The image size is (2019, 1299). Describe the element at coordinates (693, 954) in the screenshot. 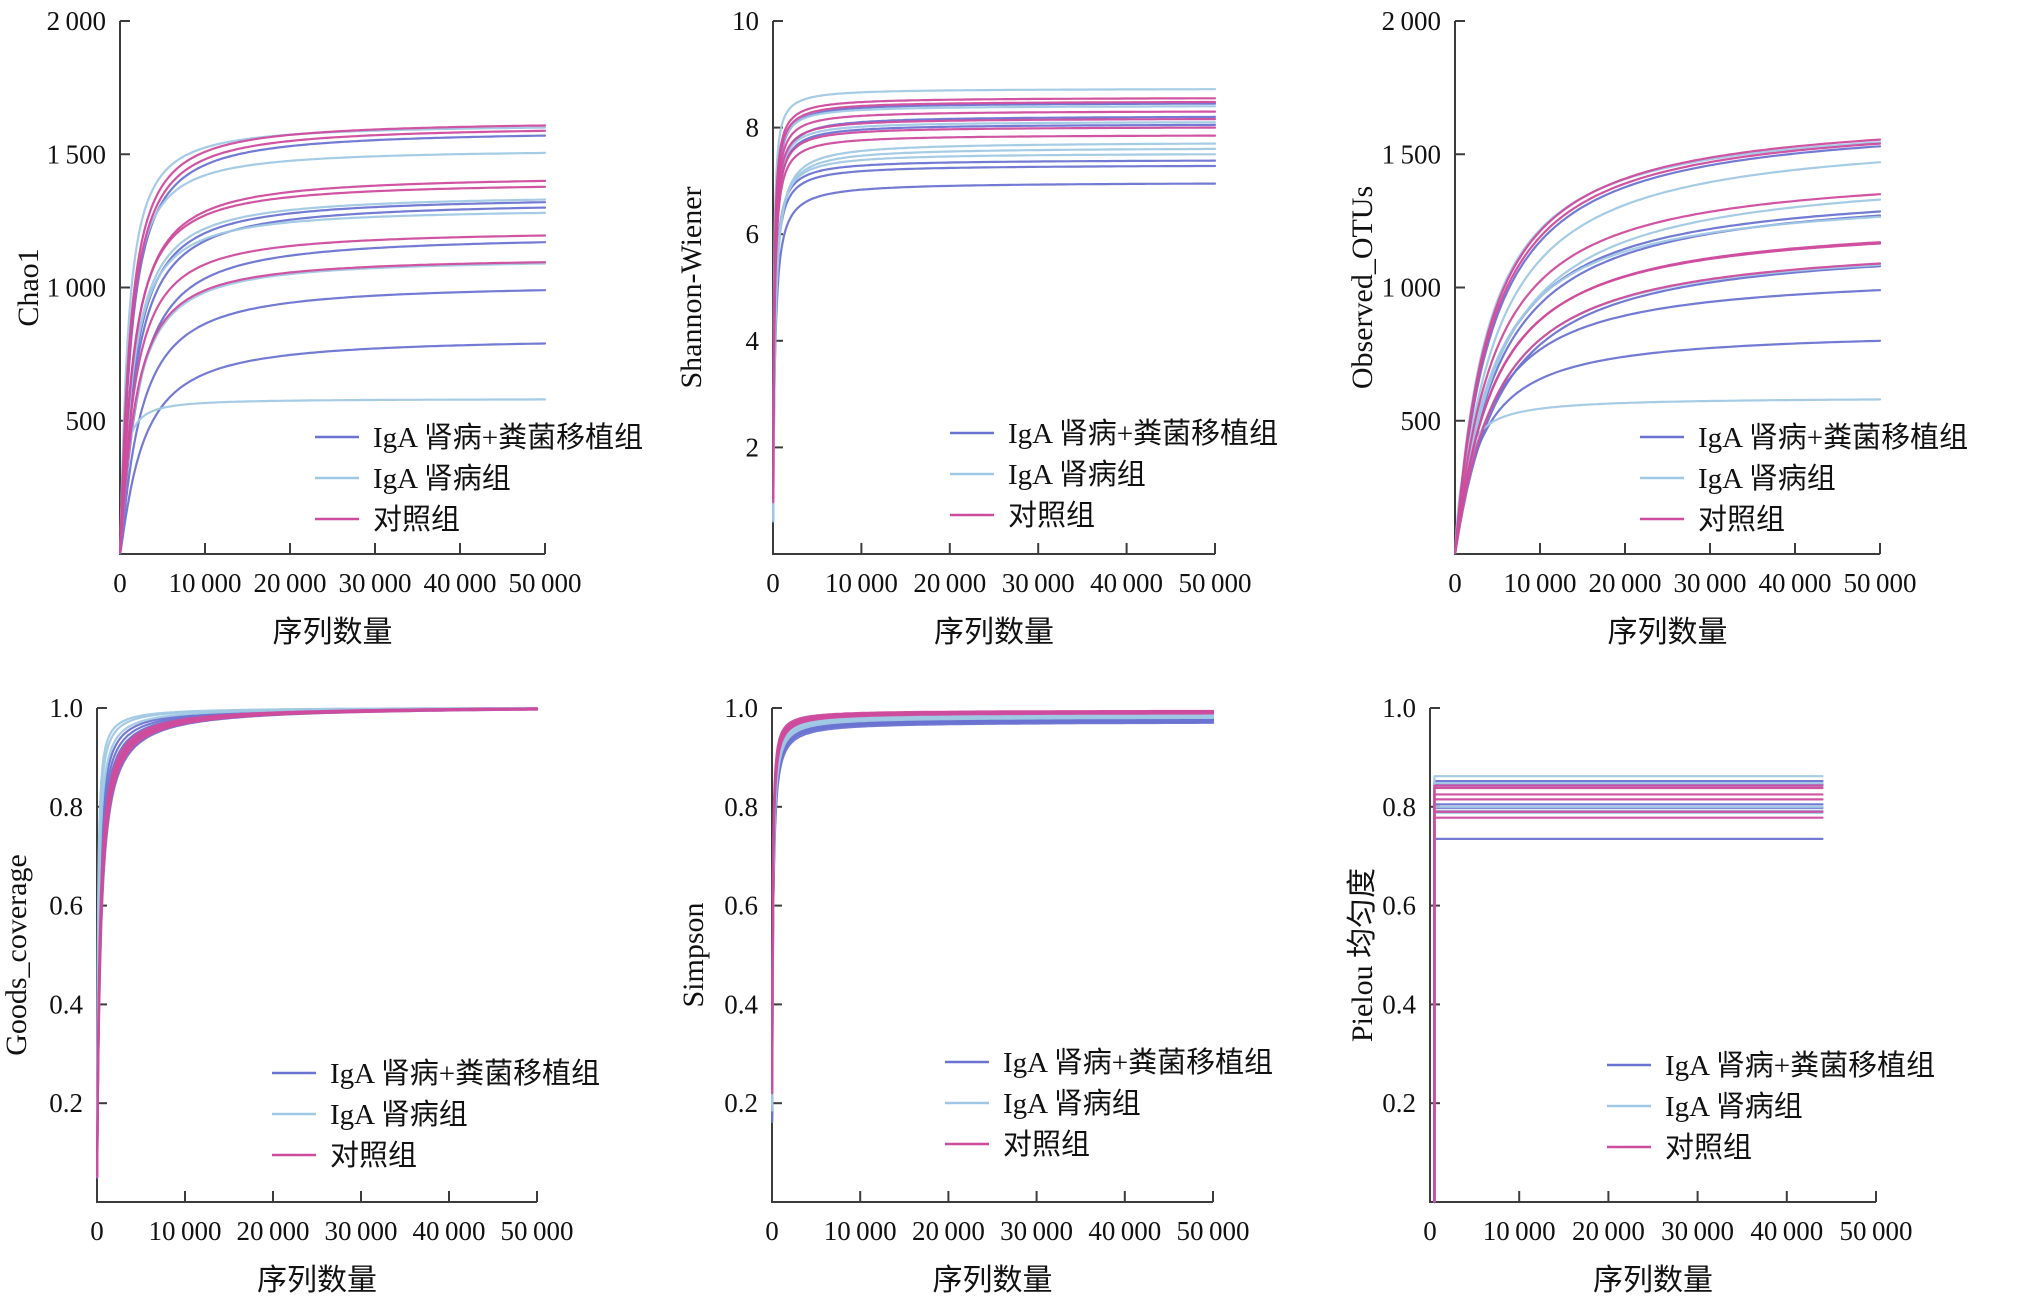

I see `y-axis-title: Simpson` at that location.